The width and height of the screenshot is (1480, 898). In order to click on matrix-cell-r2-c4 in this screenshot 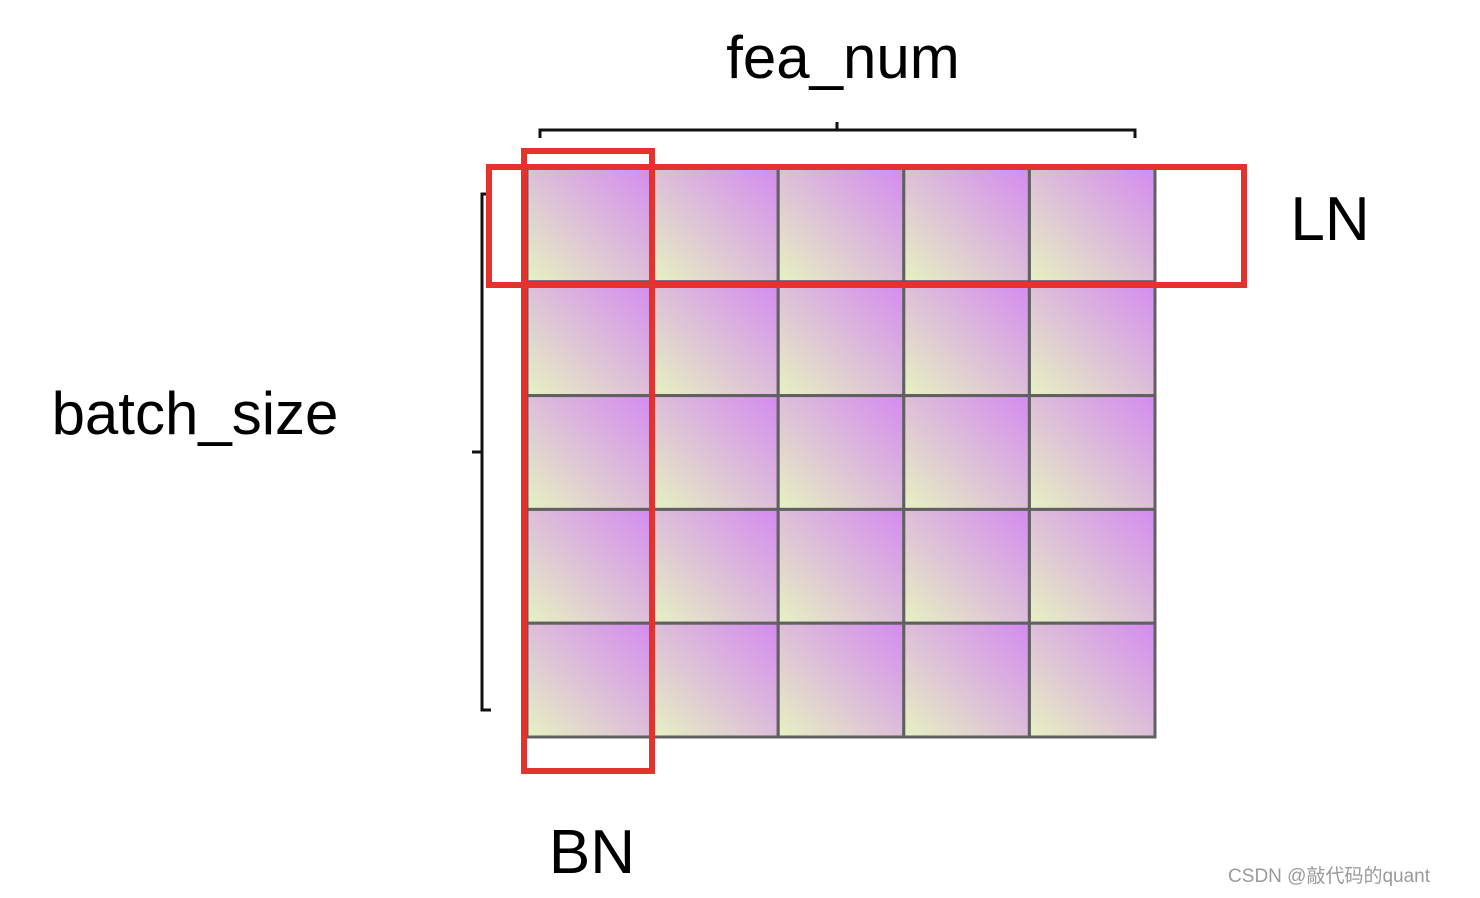, I will do `click(966, 339)`.